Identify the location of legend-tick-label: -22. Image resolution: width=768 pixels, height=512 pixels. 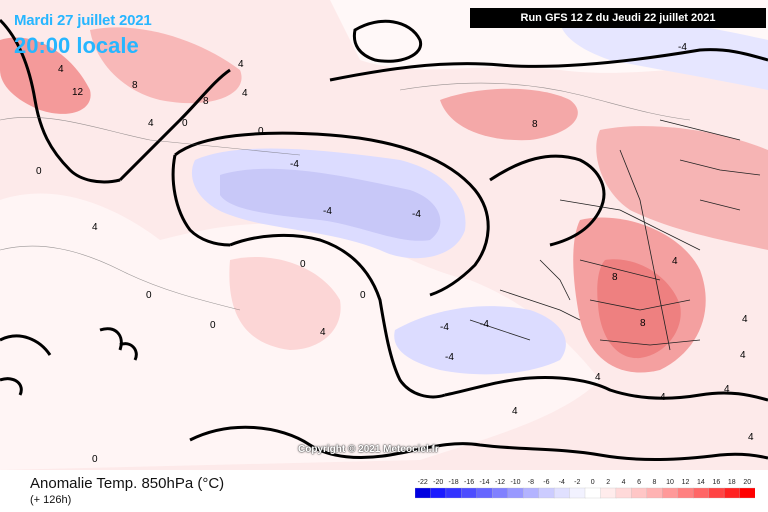
(423, 482).